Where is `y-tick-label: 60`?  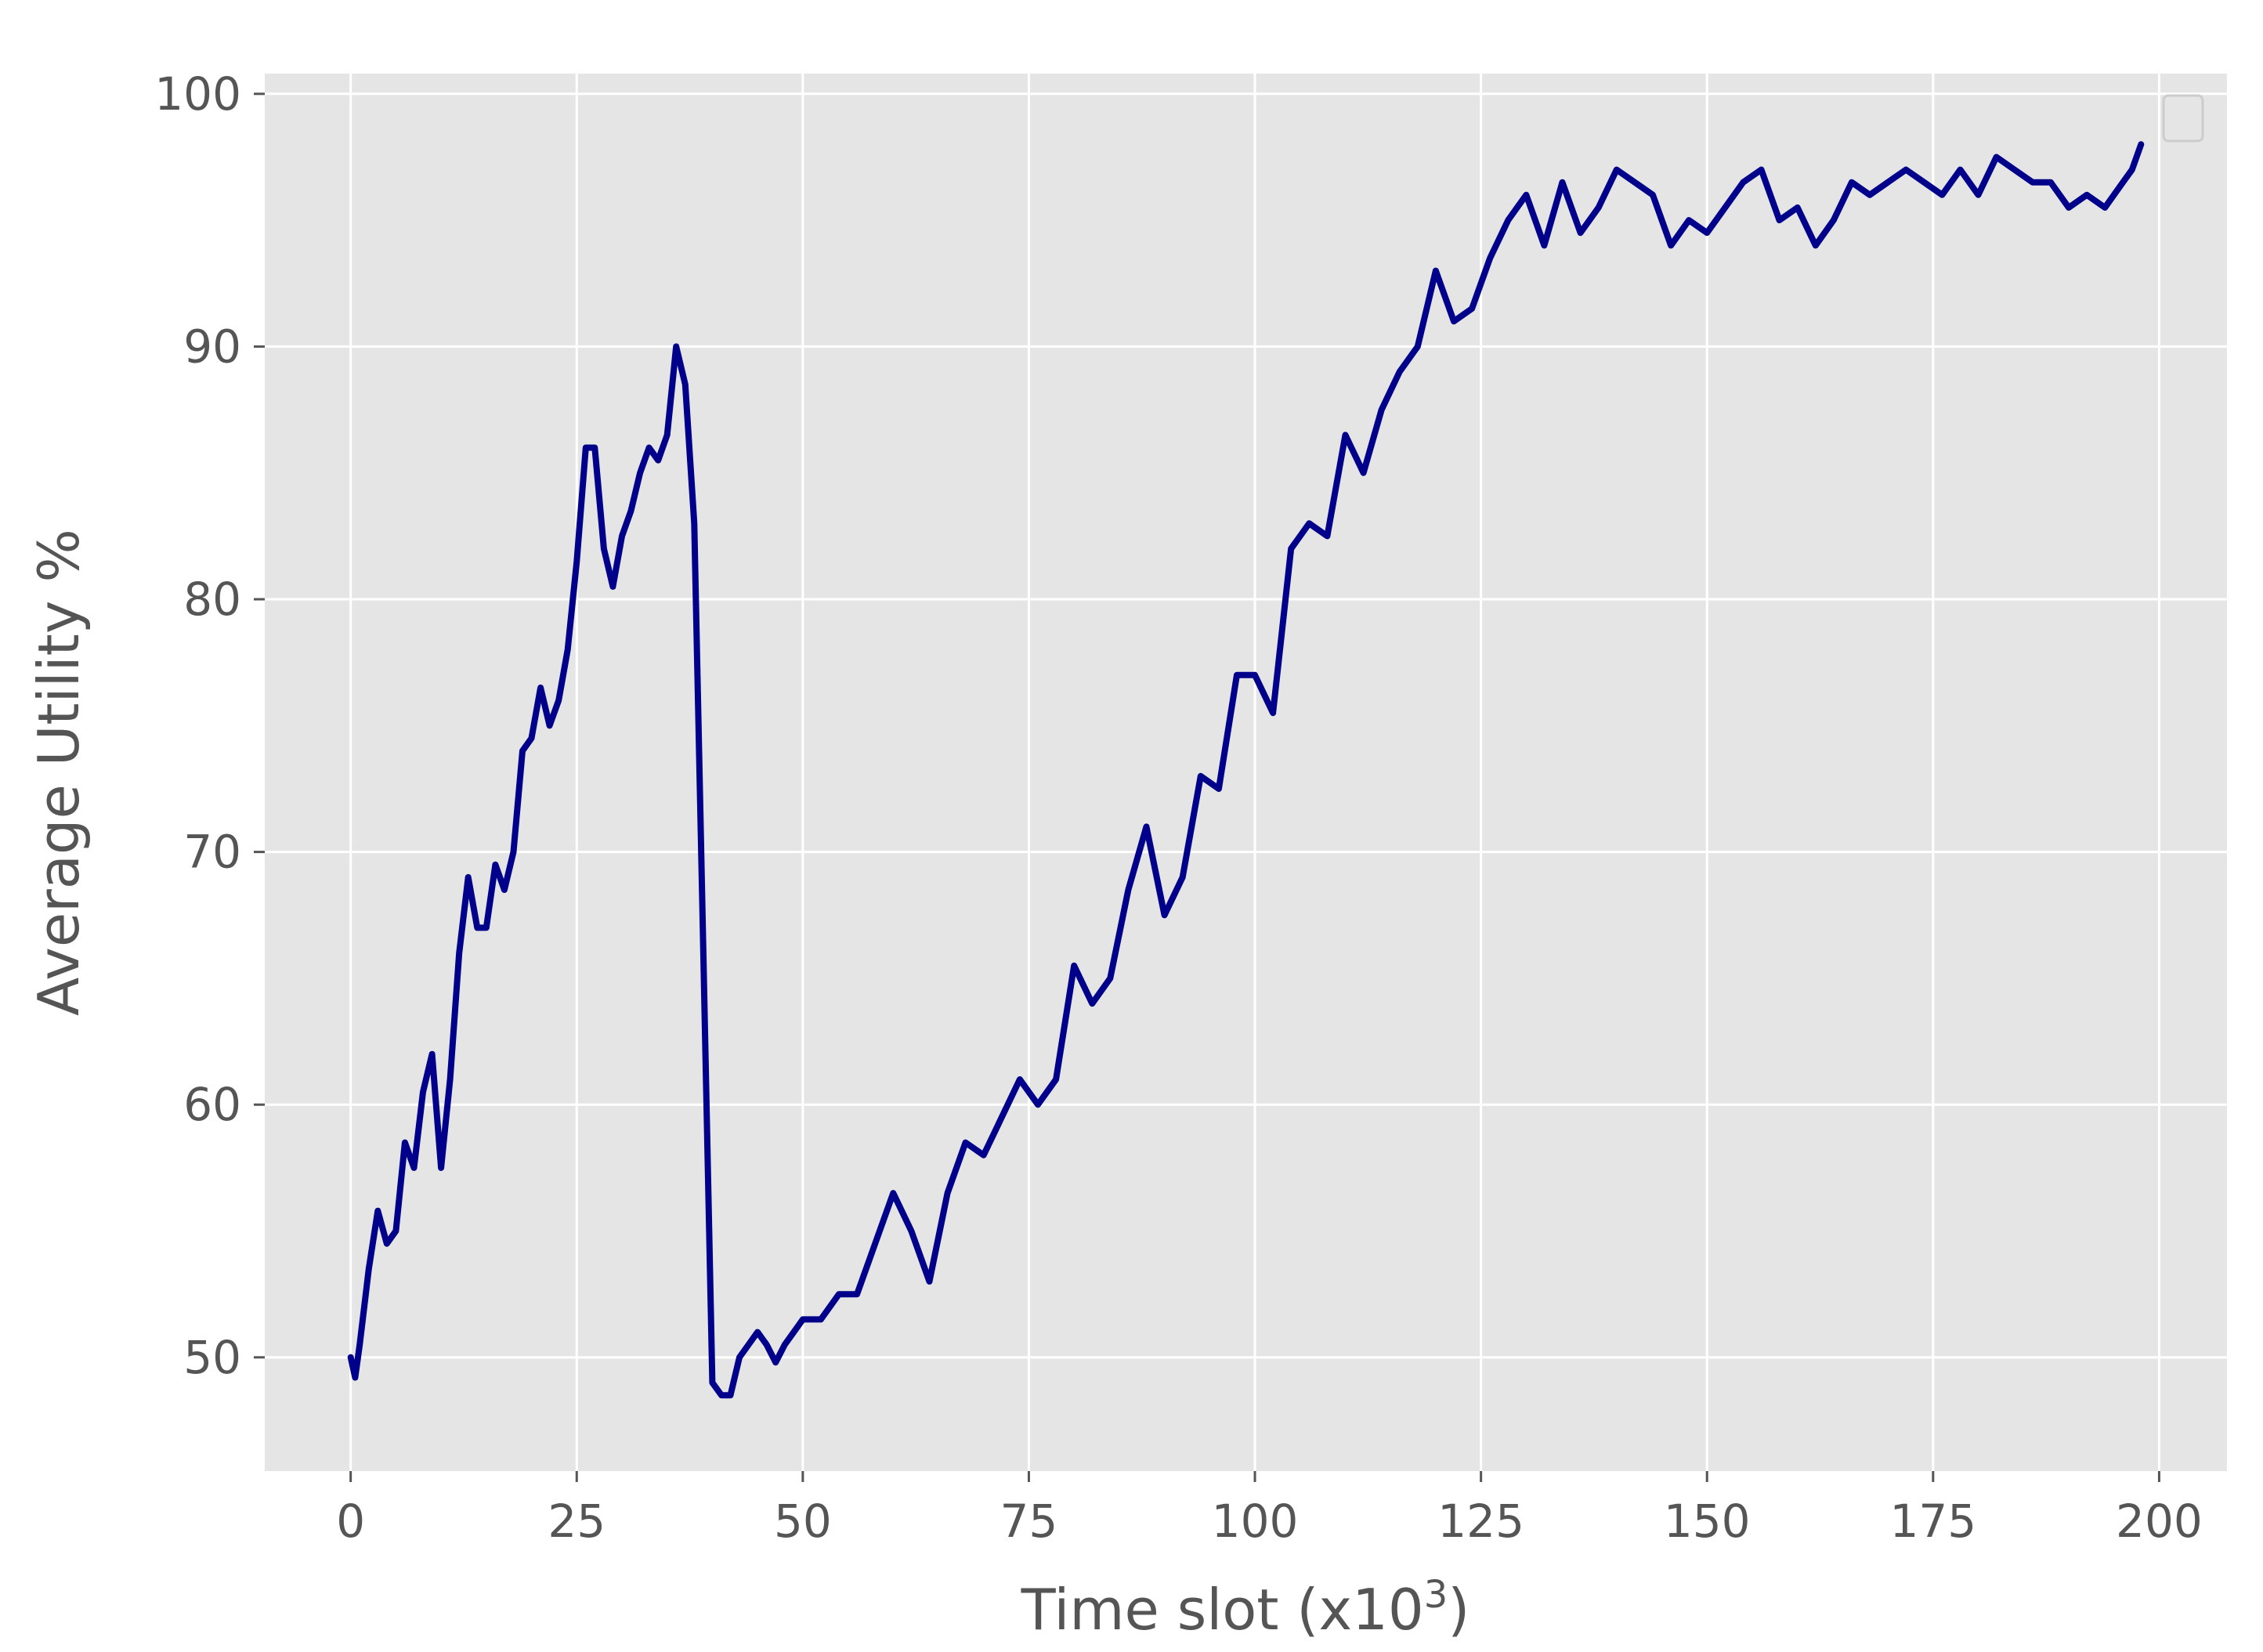
y-tick-label: 60 is located at coordinates (212, 1104).